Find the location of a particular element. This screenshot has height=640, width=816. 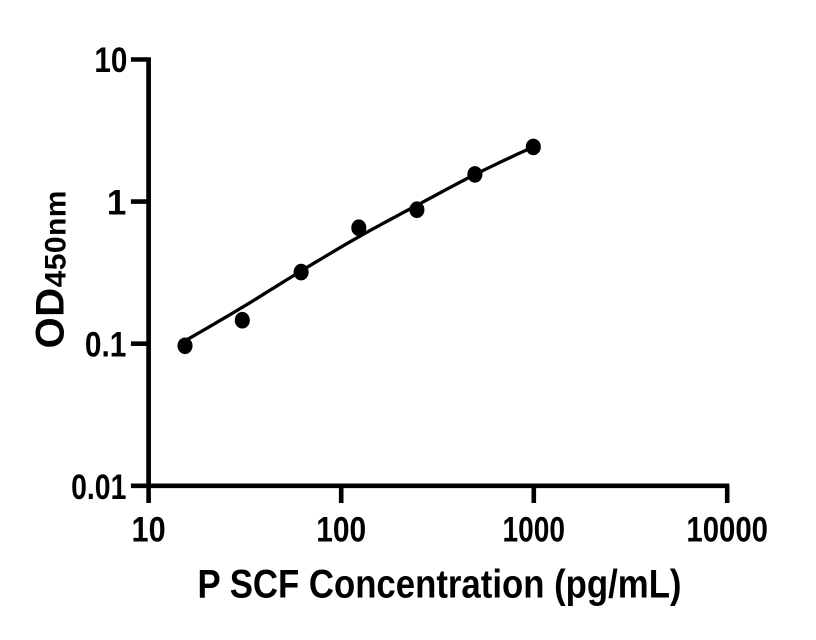

svg-text: 10000 is located at coordinates (727, 529).